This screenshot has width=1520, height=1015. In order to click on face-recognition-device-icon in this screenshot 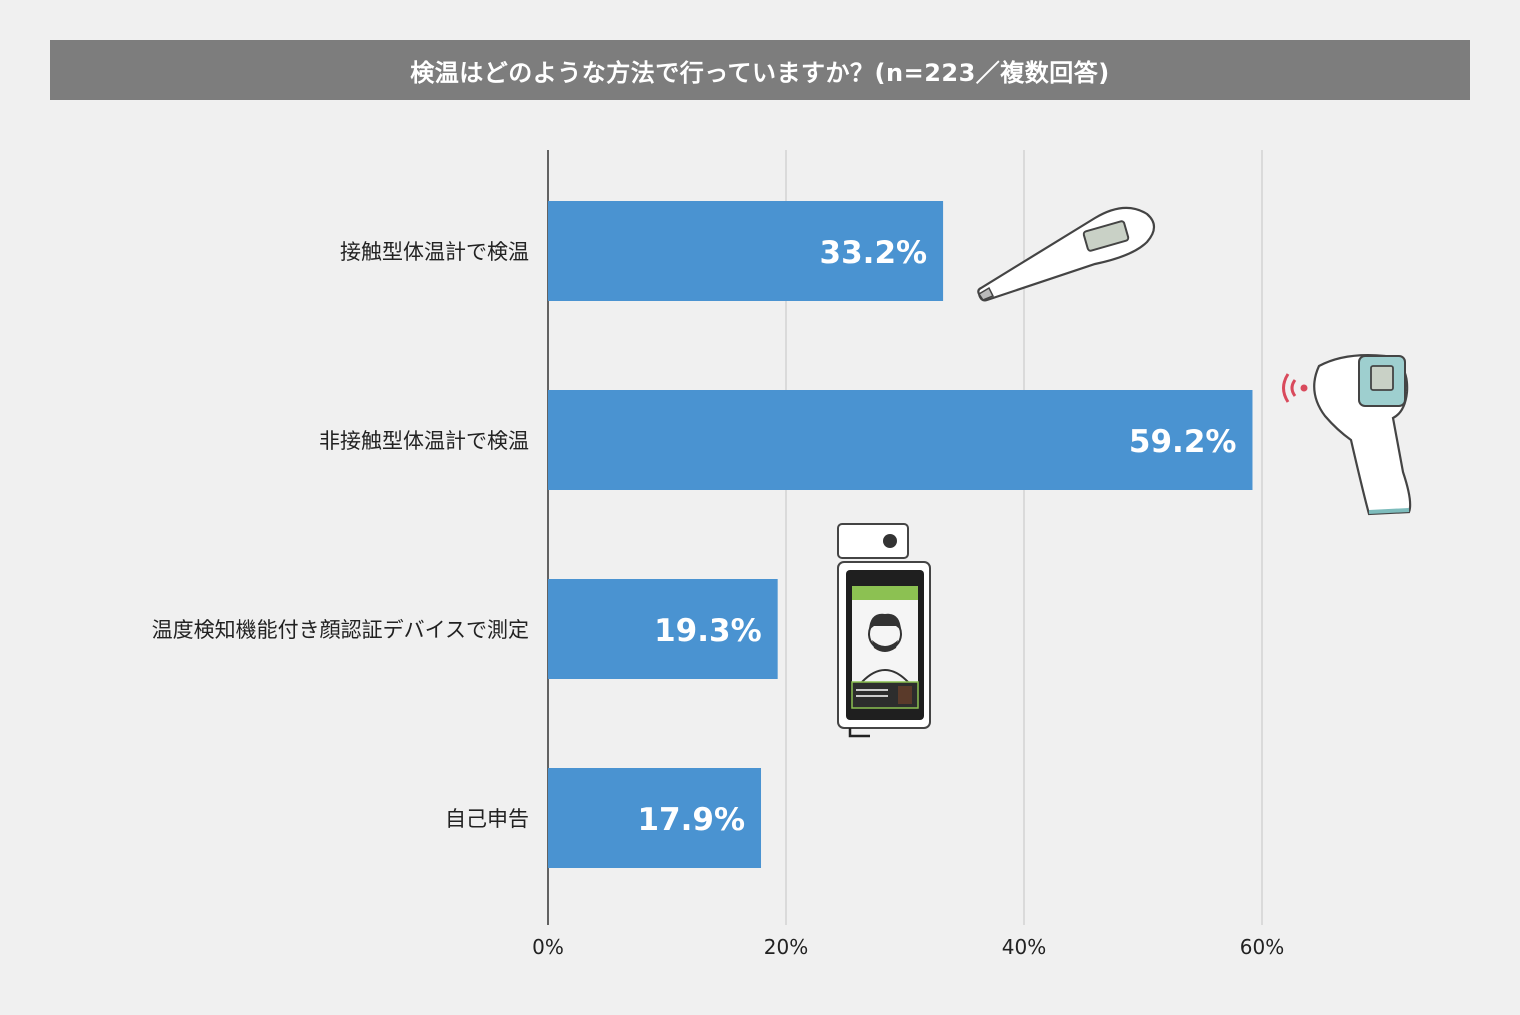, I will do `click(884, 630)`.